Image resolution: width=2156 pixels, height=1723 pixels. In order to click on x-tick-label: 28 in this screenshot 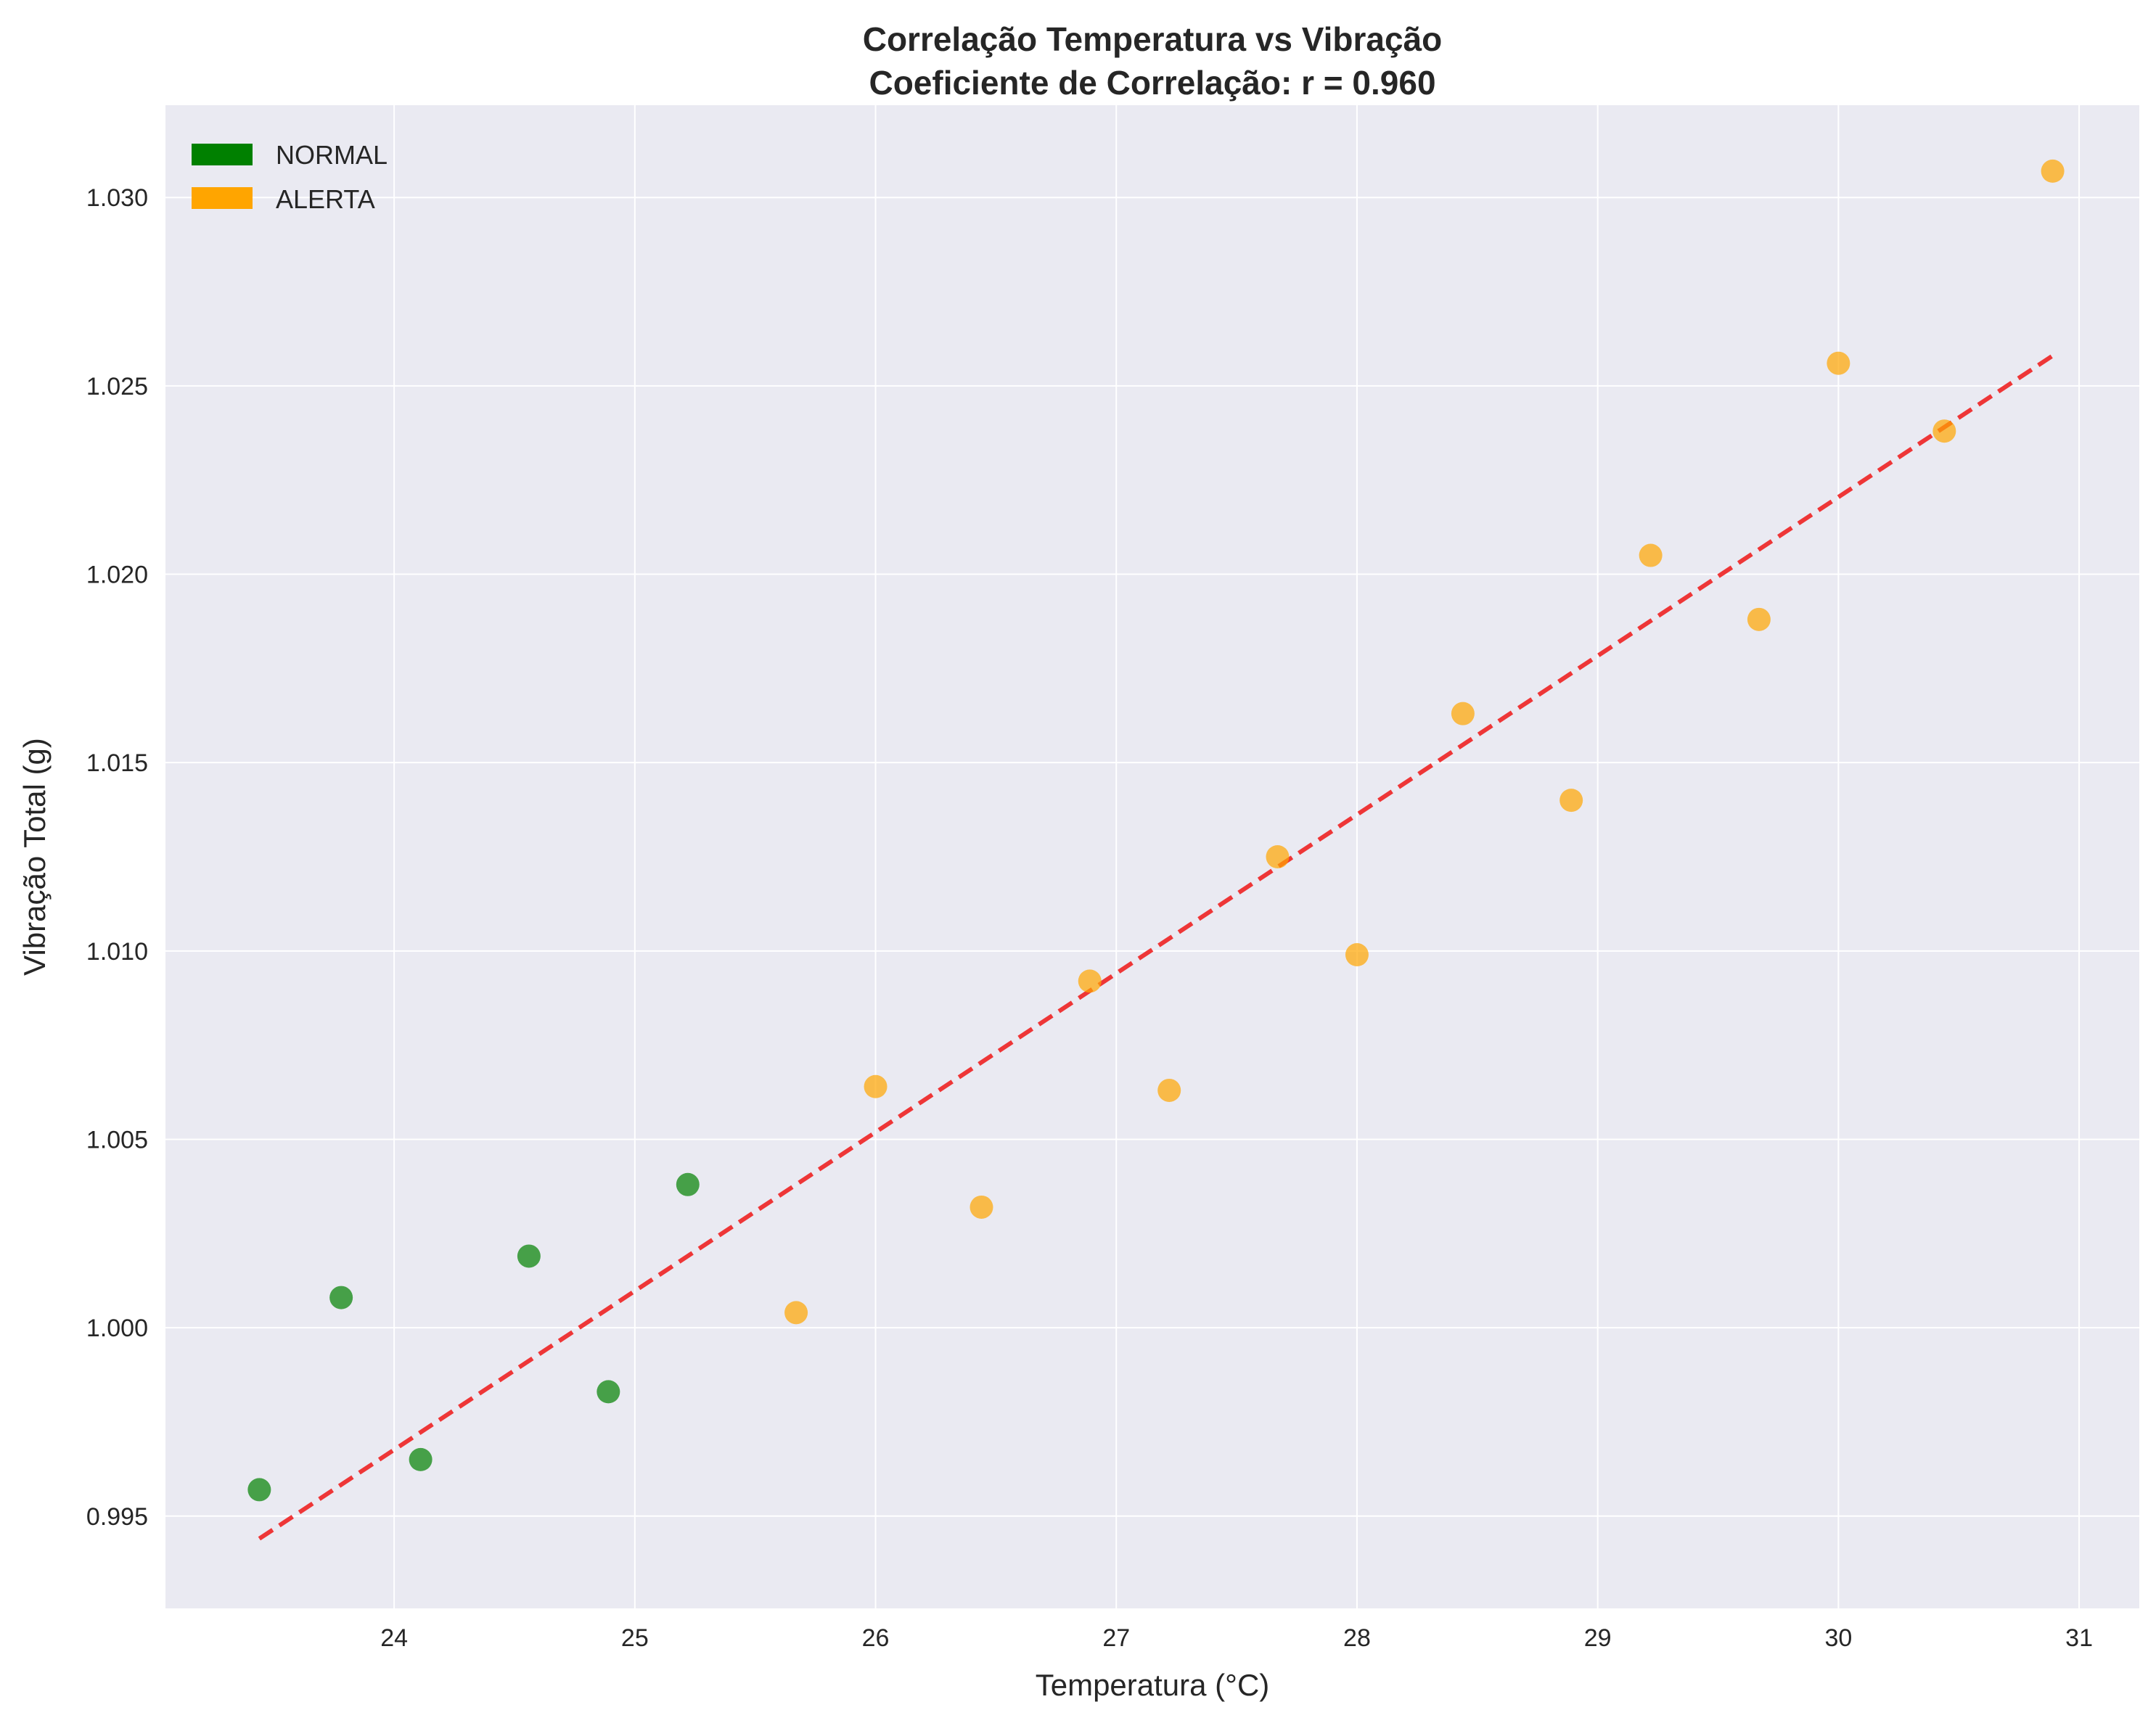, I will do `click(1357, 1638)`.